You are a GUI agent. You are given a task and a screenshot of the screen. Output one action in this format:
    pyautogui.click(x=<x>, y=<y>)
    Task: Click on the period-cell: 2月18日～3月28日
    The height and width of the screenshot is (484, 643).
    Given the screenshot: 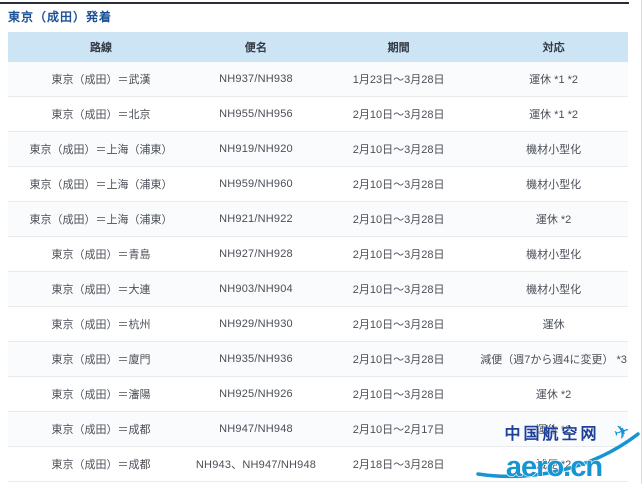 What is the action you would take?
    pyautogui.click(x=398, y=465)
    